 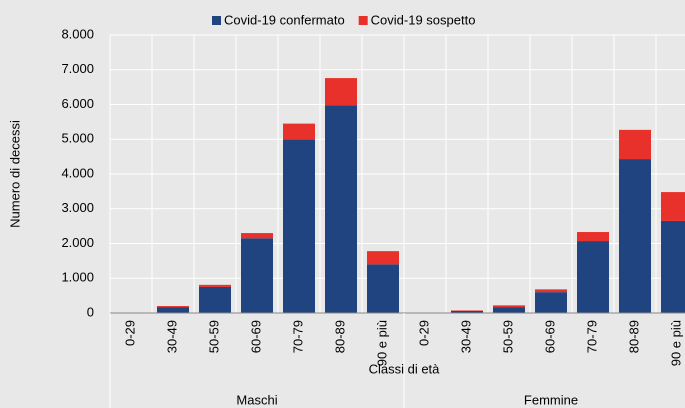 What do you see at coordinates (77, 138) in the screenshot?
I see `y-tick-label: 5.000` at bounding box center [77, 138].